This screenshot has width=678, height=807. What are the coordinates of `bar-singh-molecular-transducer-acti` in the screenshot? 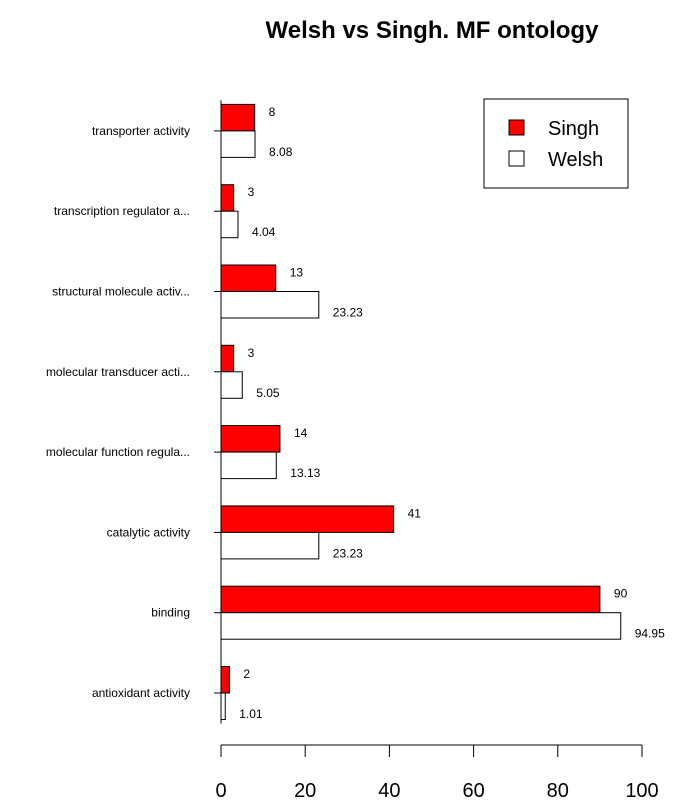 It's located at (227, 358).